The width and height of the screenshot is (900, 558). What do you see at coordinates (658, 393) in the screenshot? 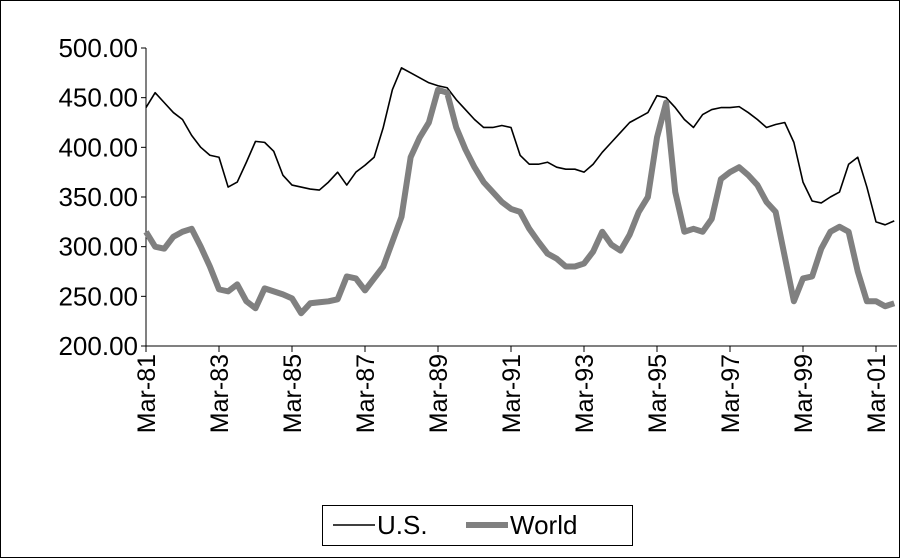
I see `x-tick-label: Mar-95` at bounding box center [658, 393].